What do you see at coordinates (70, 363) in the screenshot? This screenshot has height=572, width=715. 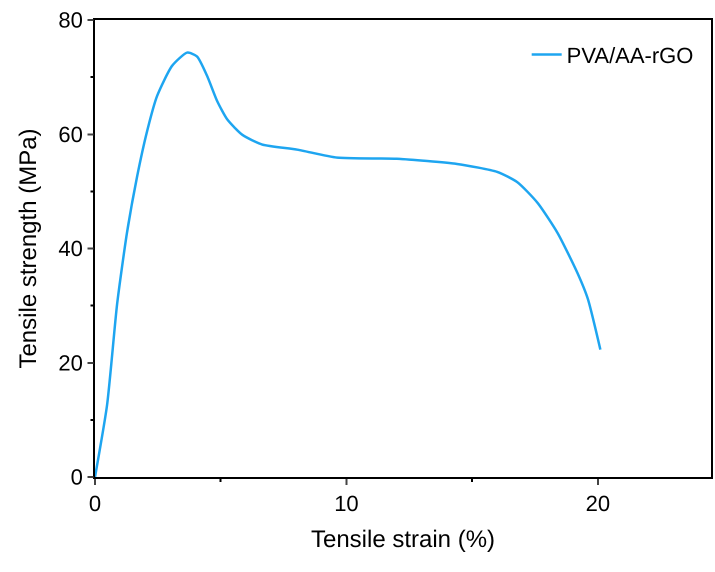 I see `y-tick-label: 20` at bounding box center [70, 363].